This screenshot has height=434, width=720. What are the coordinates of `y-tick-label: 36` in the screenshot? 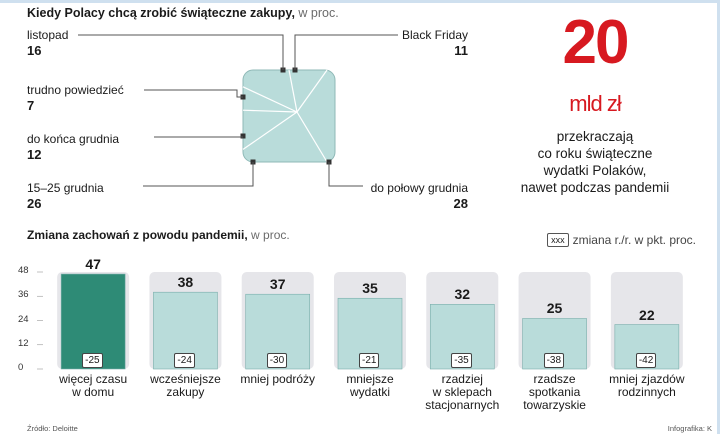 It's located at (23, 295).